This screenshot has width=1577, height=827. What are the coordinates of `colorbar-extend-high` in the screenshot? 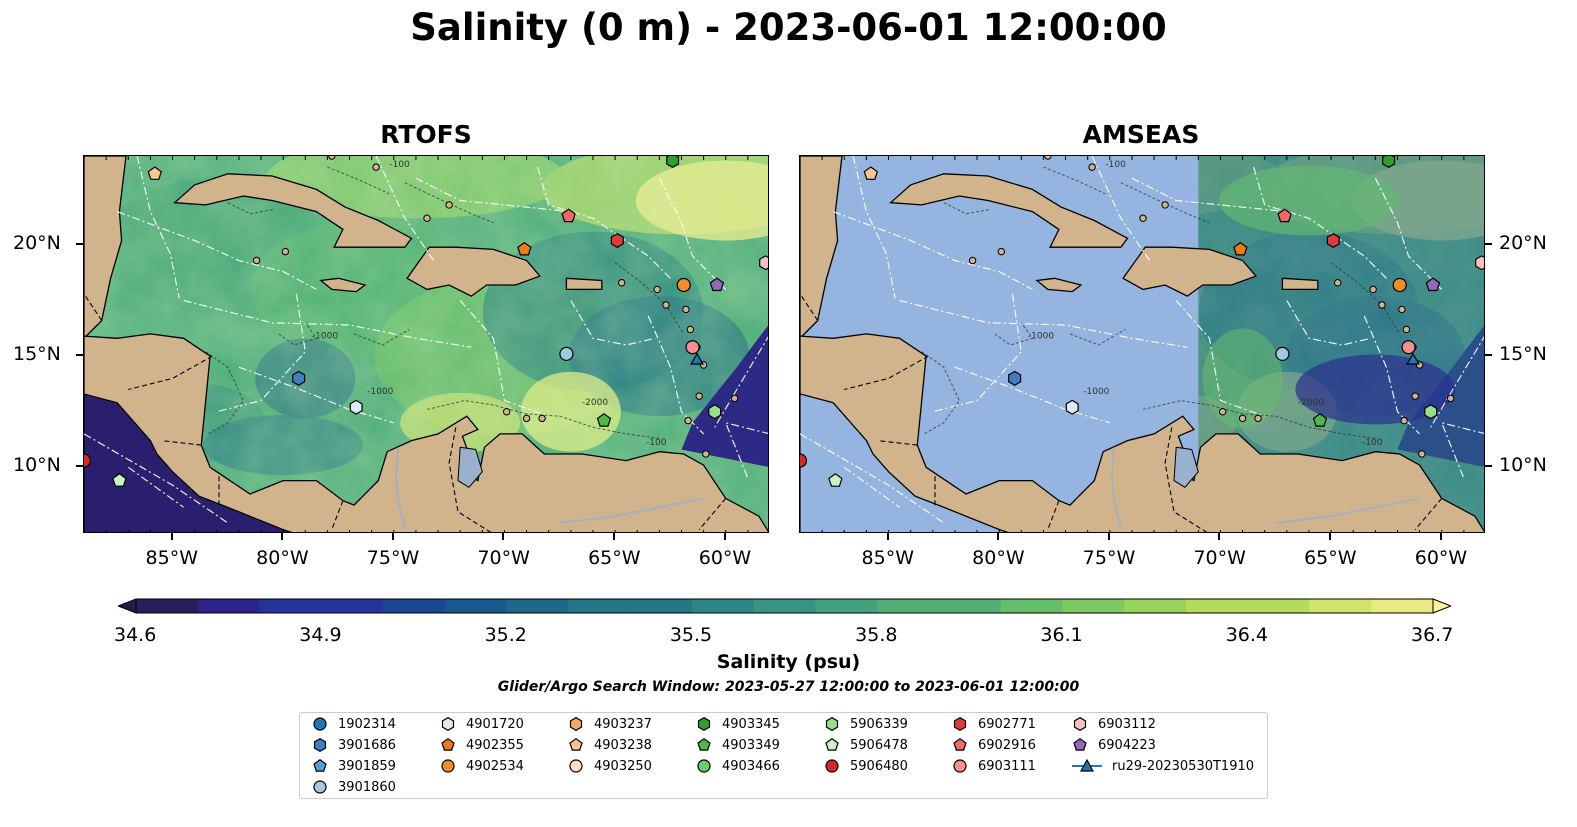 It's located at (1442, 606).